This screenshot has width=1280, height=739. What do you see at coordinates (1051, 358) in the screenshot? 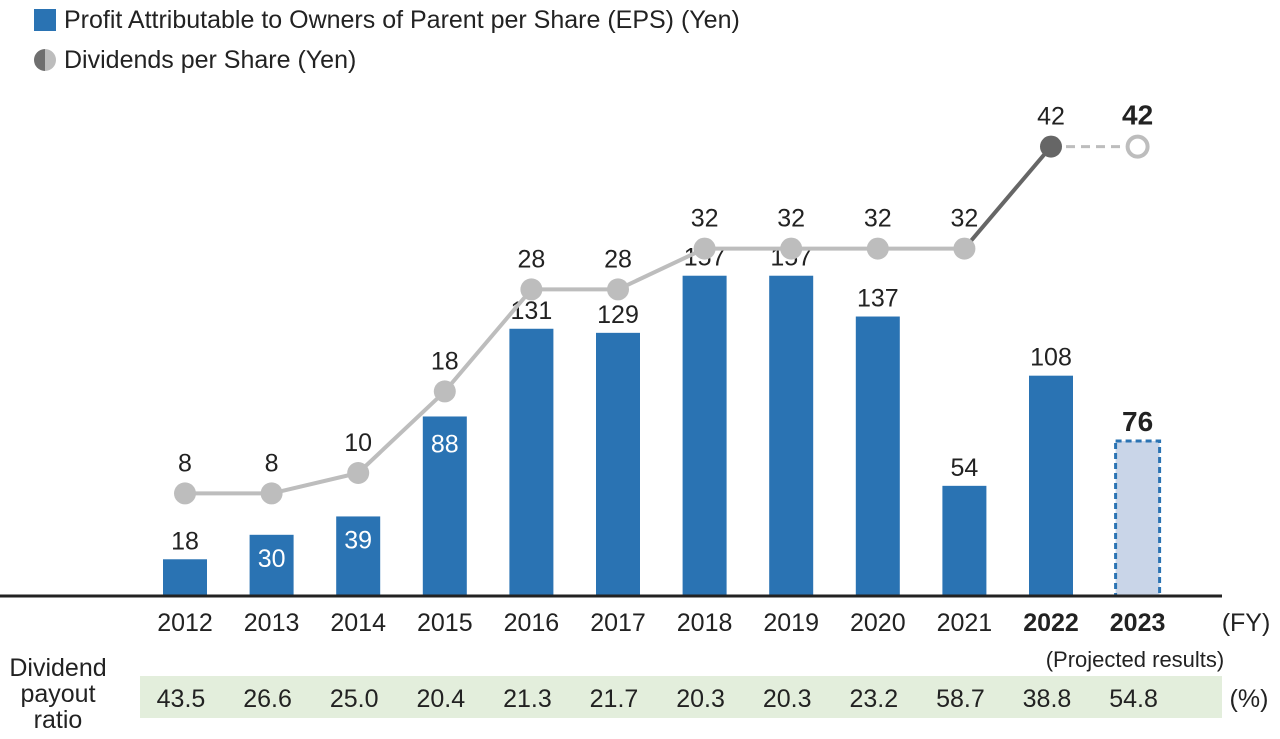
I see `eps-value-label: 108` at bounding box center [1051, 358].